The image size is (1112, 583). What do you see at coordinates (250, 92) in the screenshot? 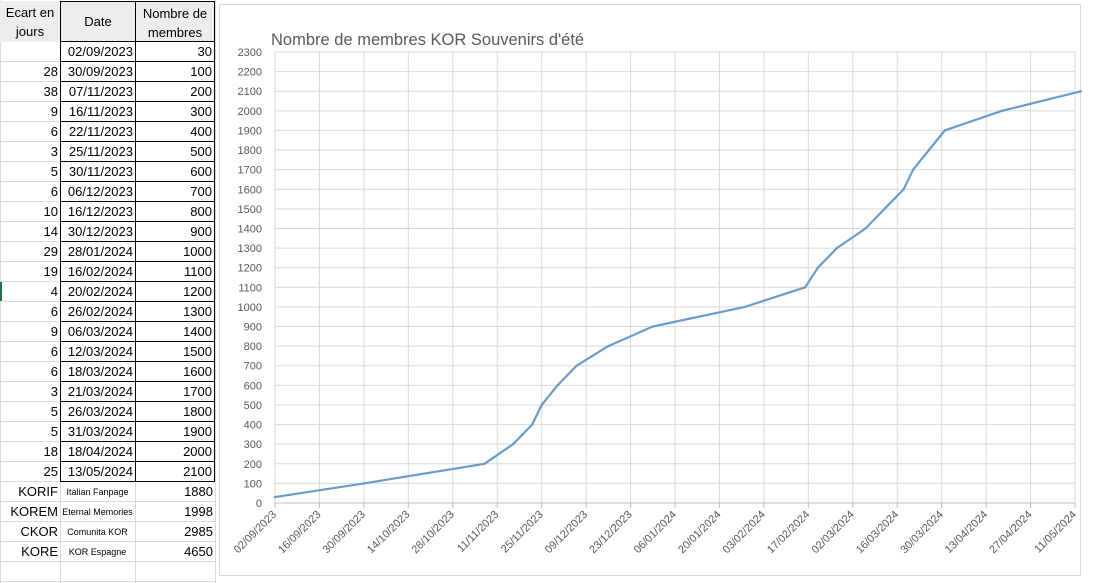
I see `y-tick-label: 2100` at bounding box center [250, 92].